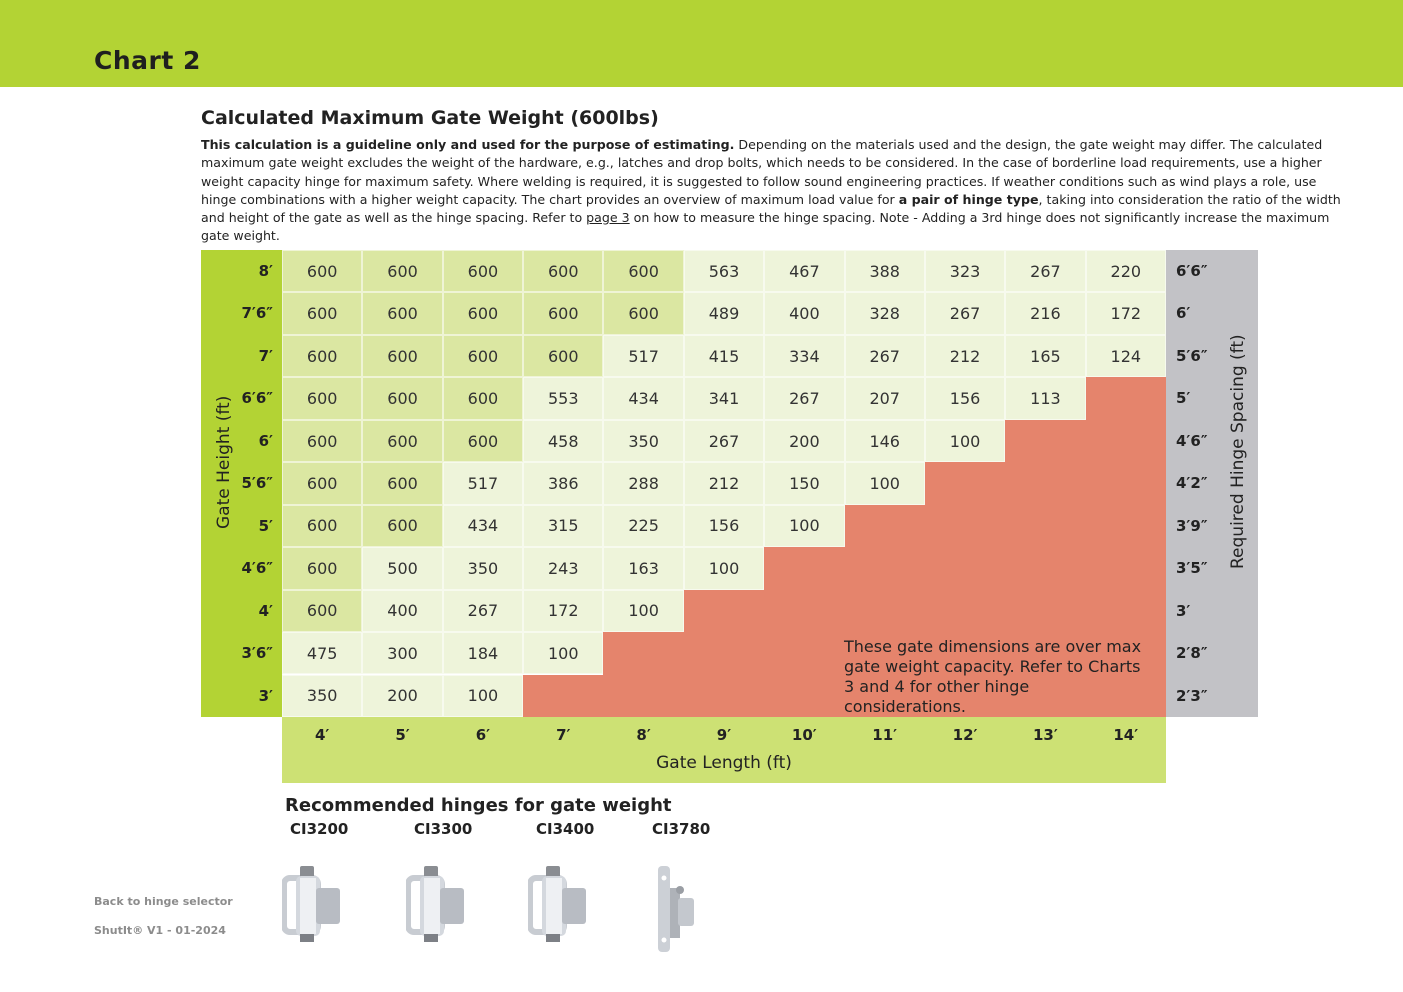 The width and height of the screenshot is (1403, 992). Describe the element at coordinates (643, 398) in the screenshot. I see `table-cell: 434` at that location.